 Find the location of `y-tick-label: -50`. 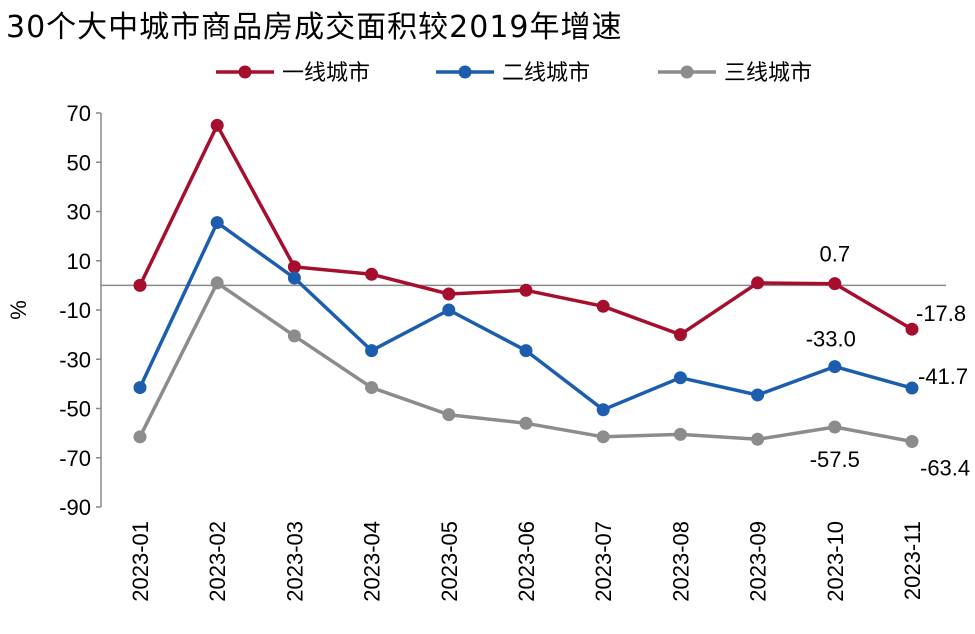

y-tick-label: -50 is located at coordinates (75, 409).